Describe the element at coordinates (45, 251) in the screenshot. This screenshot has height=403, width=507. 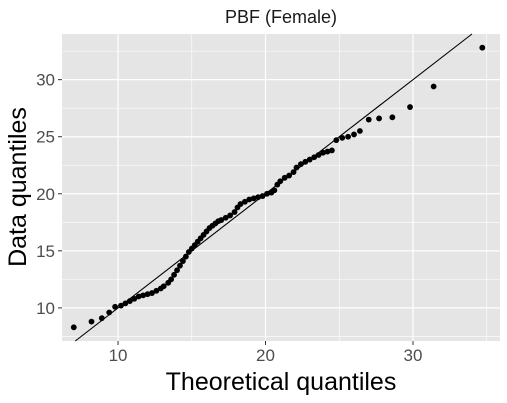
I see `y-tick-label: 15` at that location.